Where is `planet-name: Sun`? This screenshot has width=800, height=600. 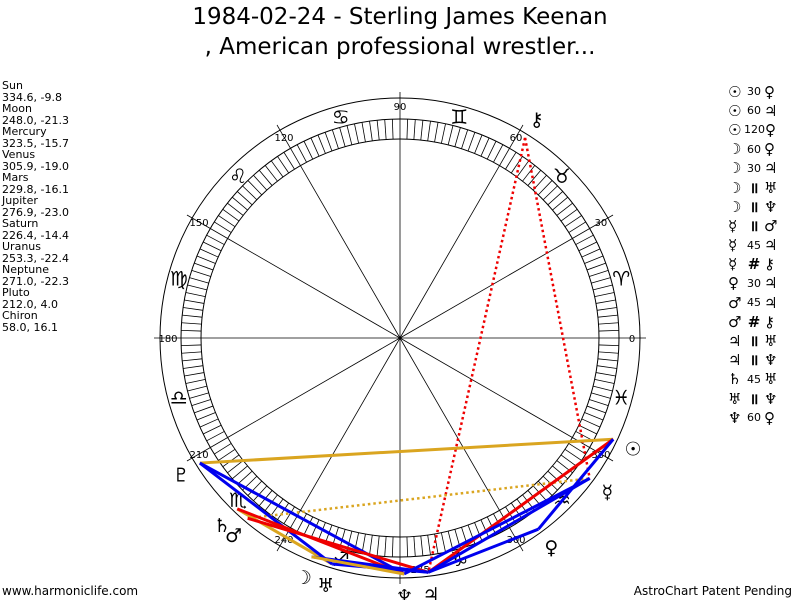 planet-name: Sun is located at coordinates (12, 85).